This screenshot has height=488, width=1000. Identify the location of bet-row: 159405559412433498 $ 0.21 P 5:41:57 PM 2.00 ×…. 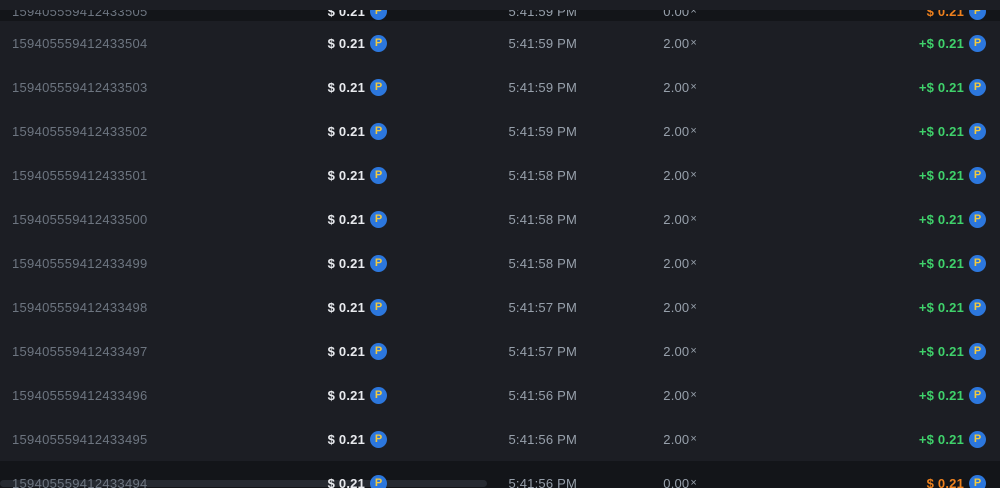
(500, 307).